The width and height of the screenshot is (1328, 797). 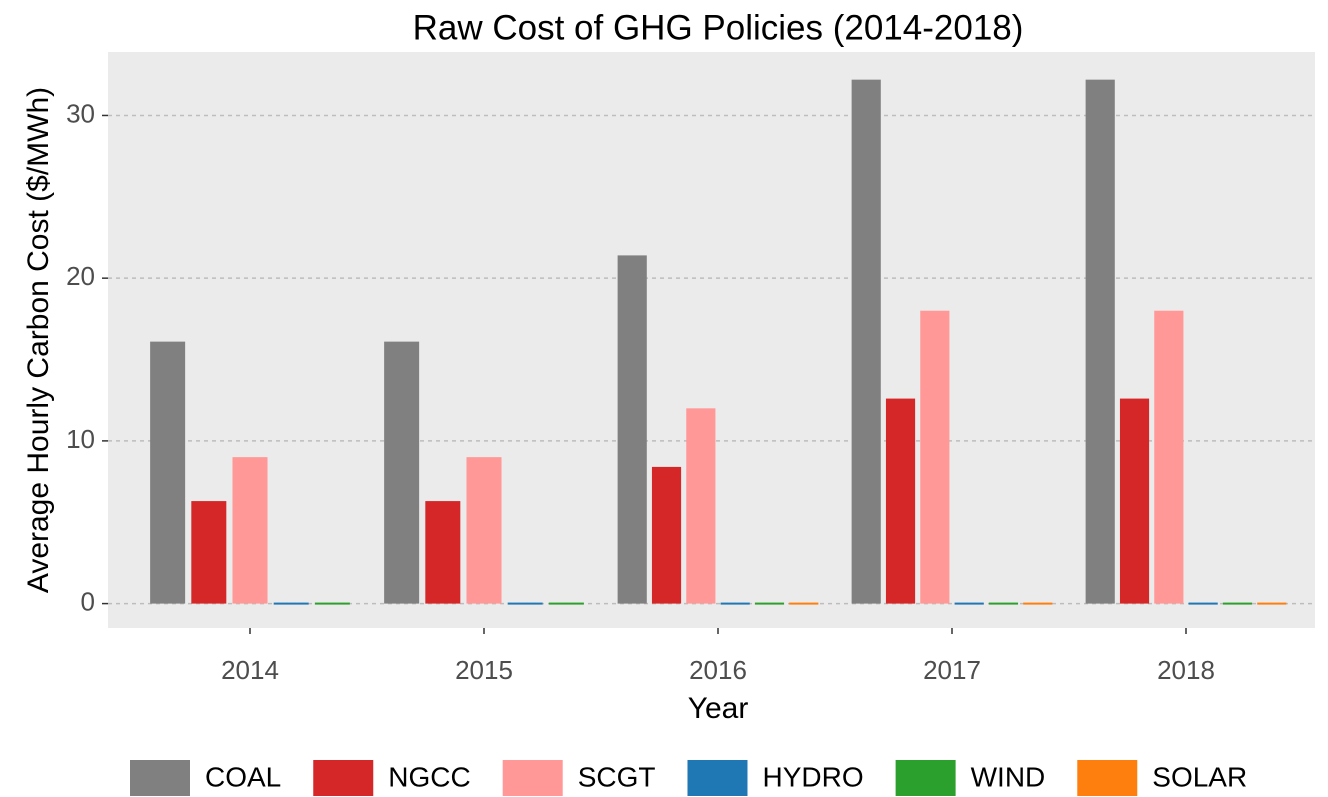 I want to click on x-tick-label: 2018, so click(x=1186, y=670).